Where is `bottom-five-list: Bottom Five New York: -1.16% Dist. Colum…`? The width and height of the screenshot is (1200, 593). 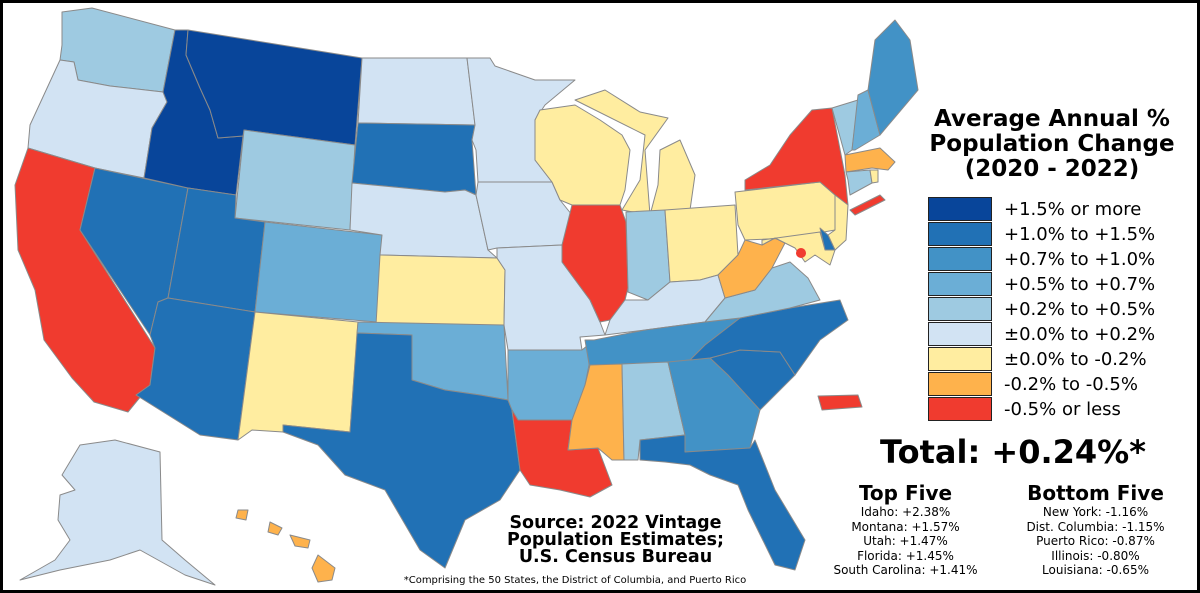 bottom-five-list: Bottom Five New York: -1.16% Dist. Colum… is located at coordinates (1095, 529).